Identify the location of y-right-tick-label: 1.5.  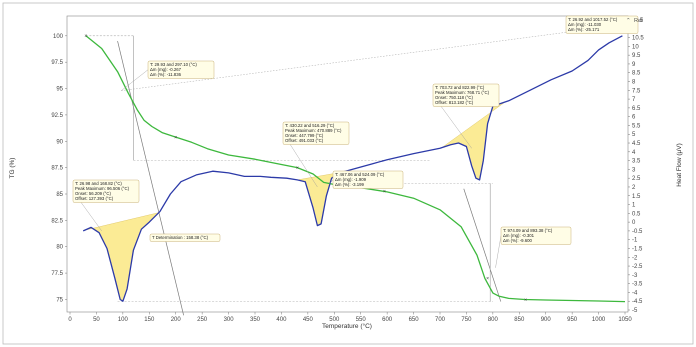
(636, 197).